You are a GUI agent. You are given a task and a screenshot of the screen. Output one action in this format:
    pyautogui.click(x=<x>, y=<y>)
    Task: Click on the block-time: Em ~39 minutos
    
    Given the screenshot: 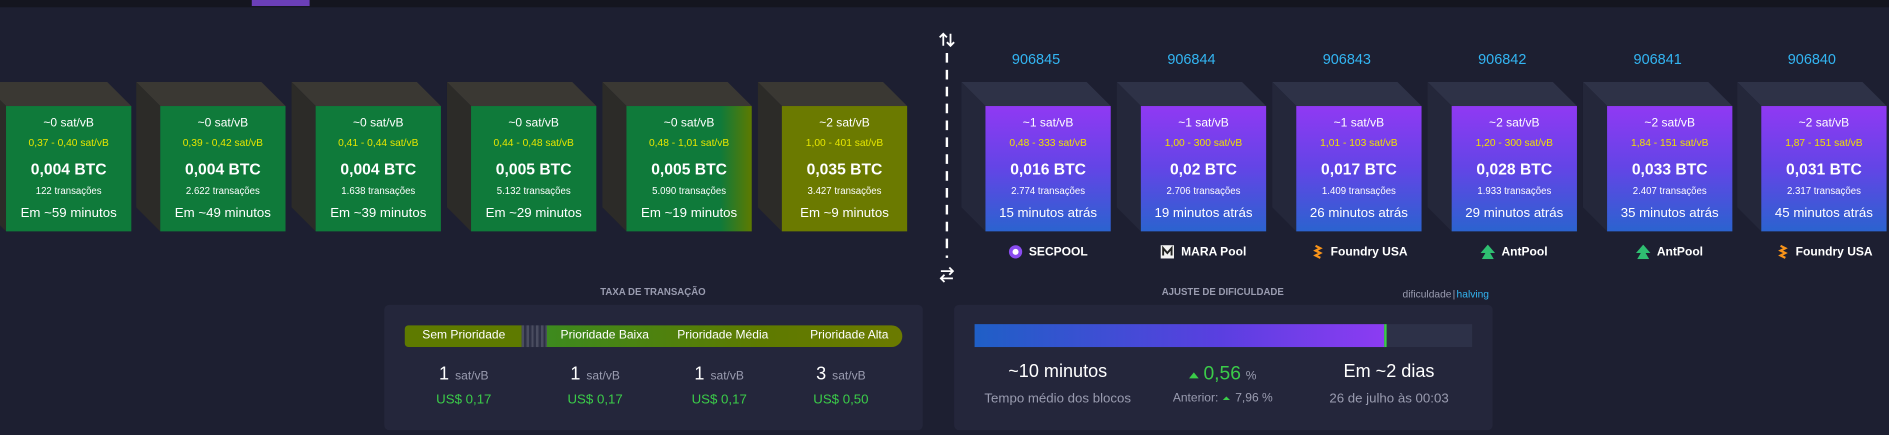 What is the action you would take?
    pyautogui.click(x=378, y=213)
    